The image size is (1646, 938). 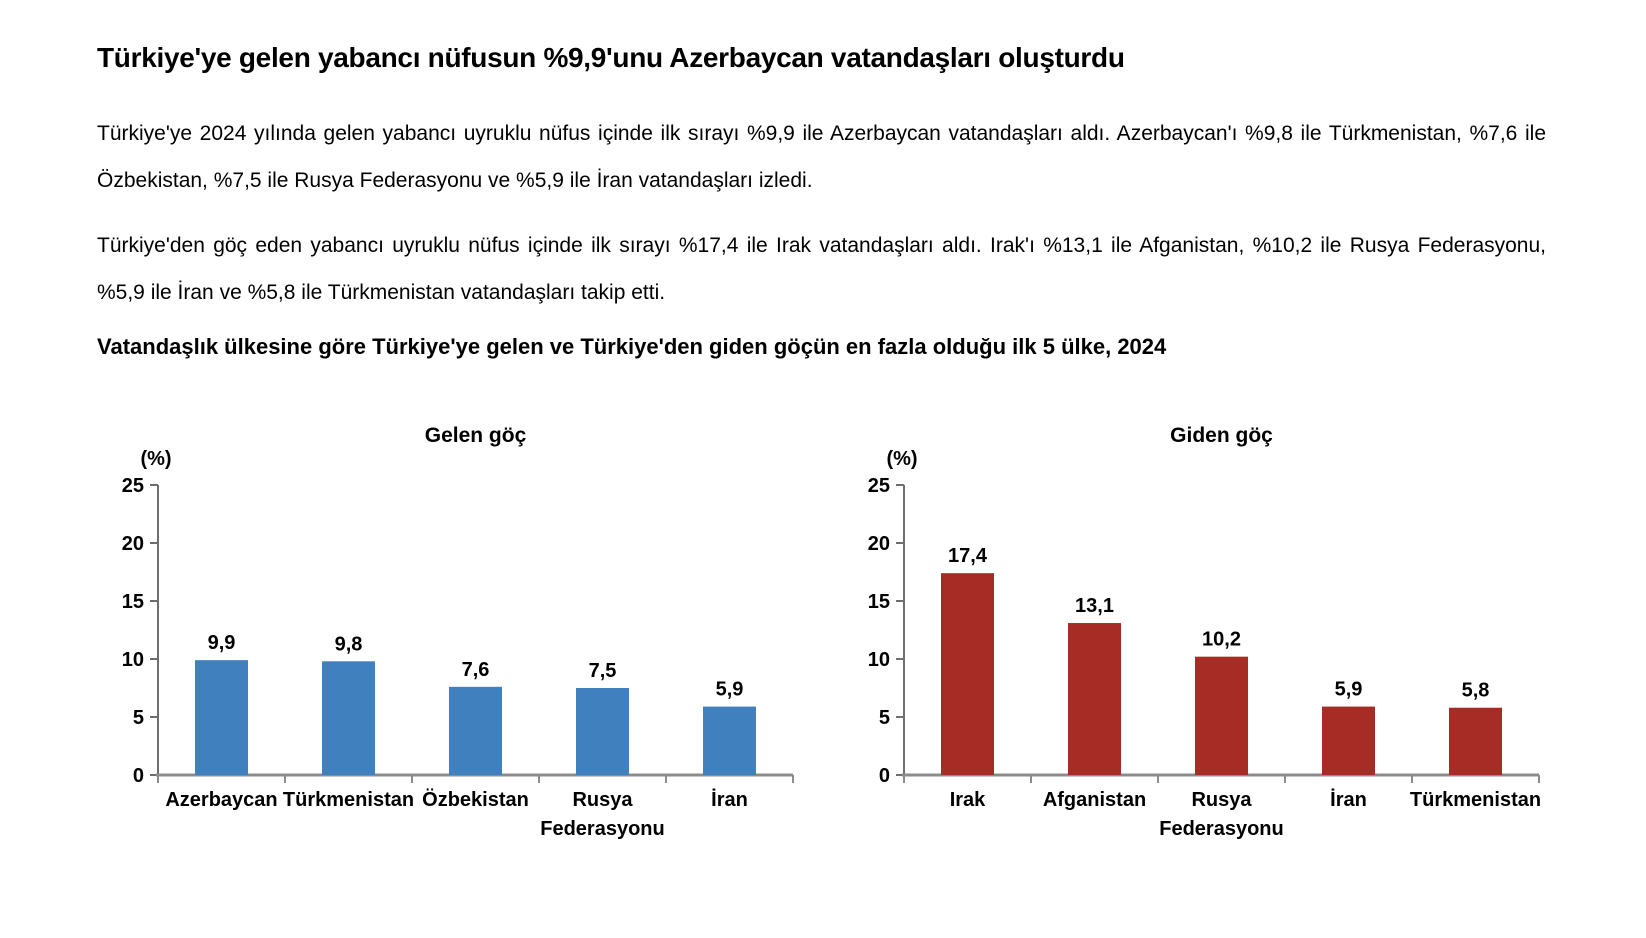 What do you see at coordinates (221, 717) in the screenshot?
I see `bar-azerbaycan` at bounding box center [221, 717].